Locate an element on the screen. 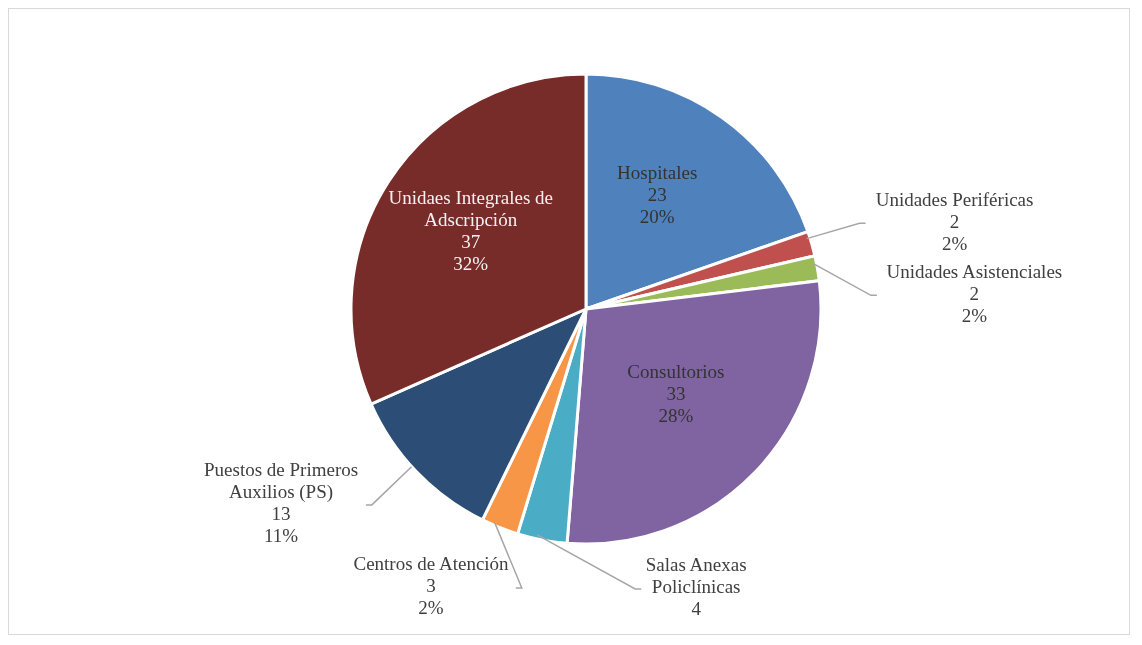 The width and height of the screenshot is (1142, 645). slice-label: Centros de Atención is located at coordinates (431, 564).